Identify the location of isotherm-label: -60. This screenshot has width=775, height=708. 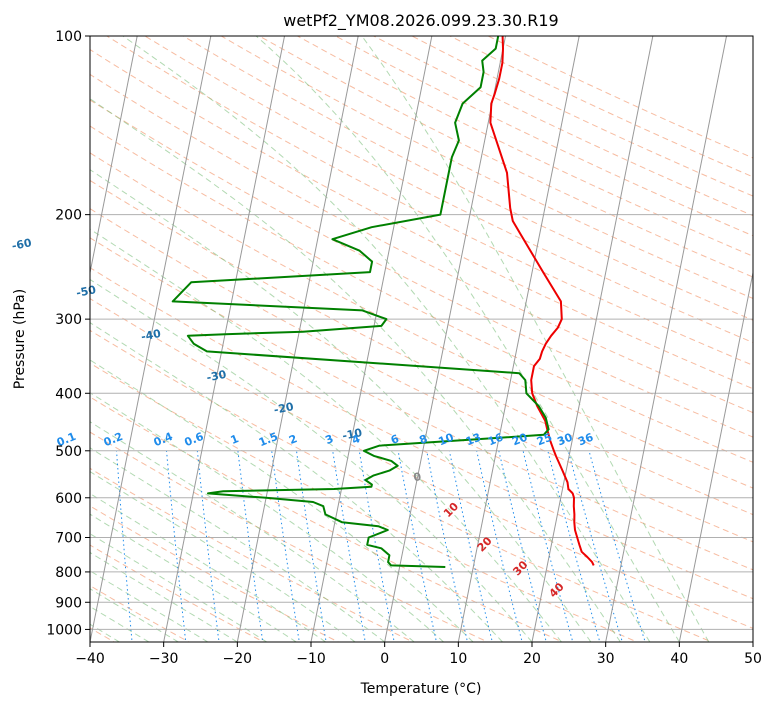
(22, 244).